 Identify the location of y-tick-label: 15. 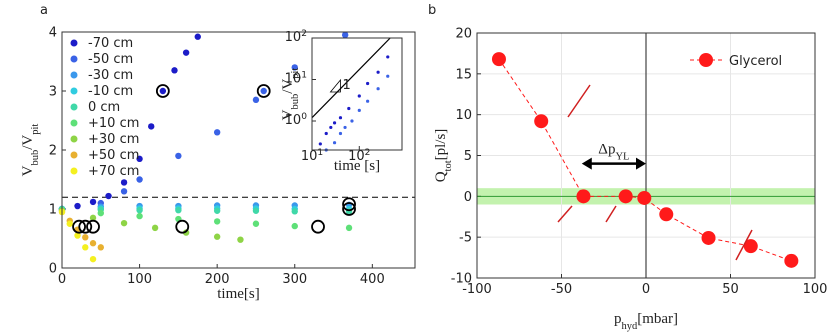
(463, 74).